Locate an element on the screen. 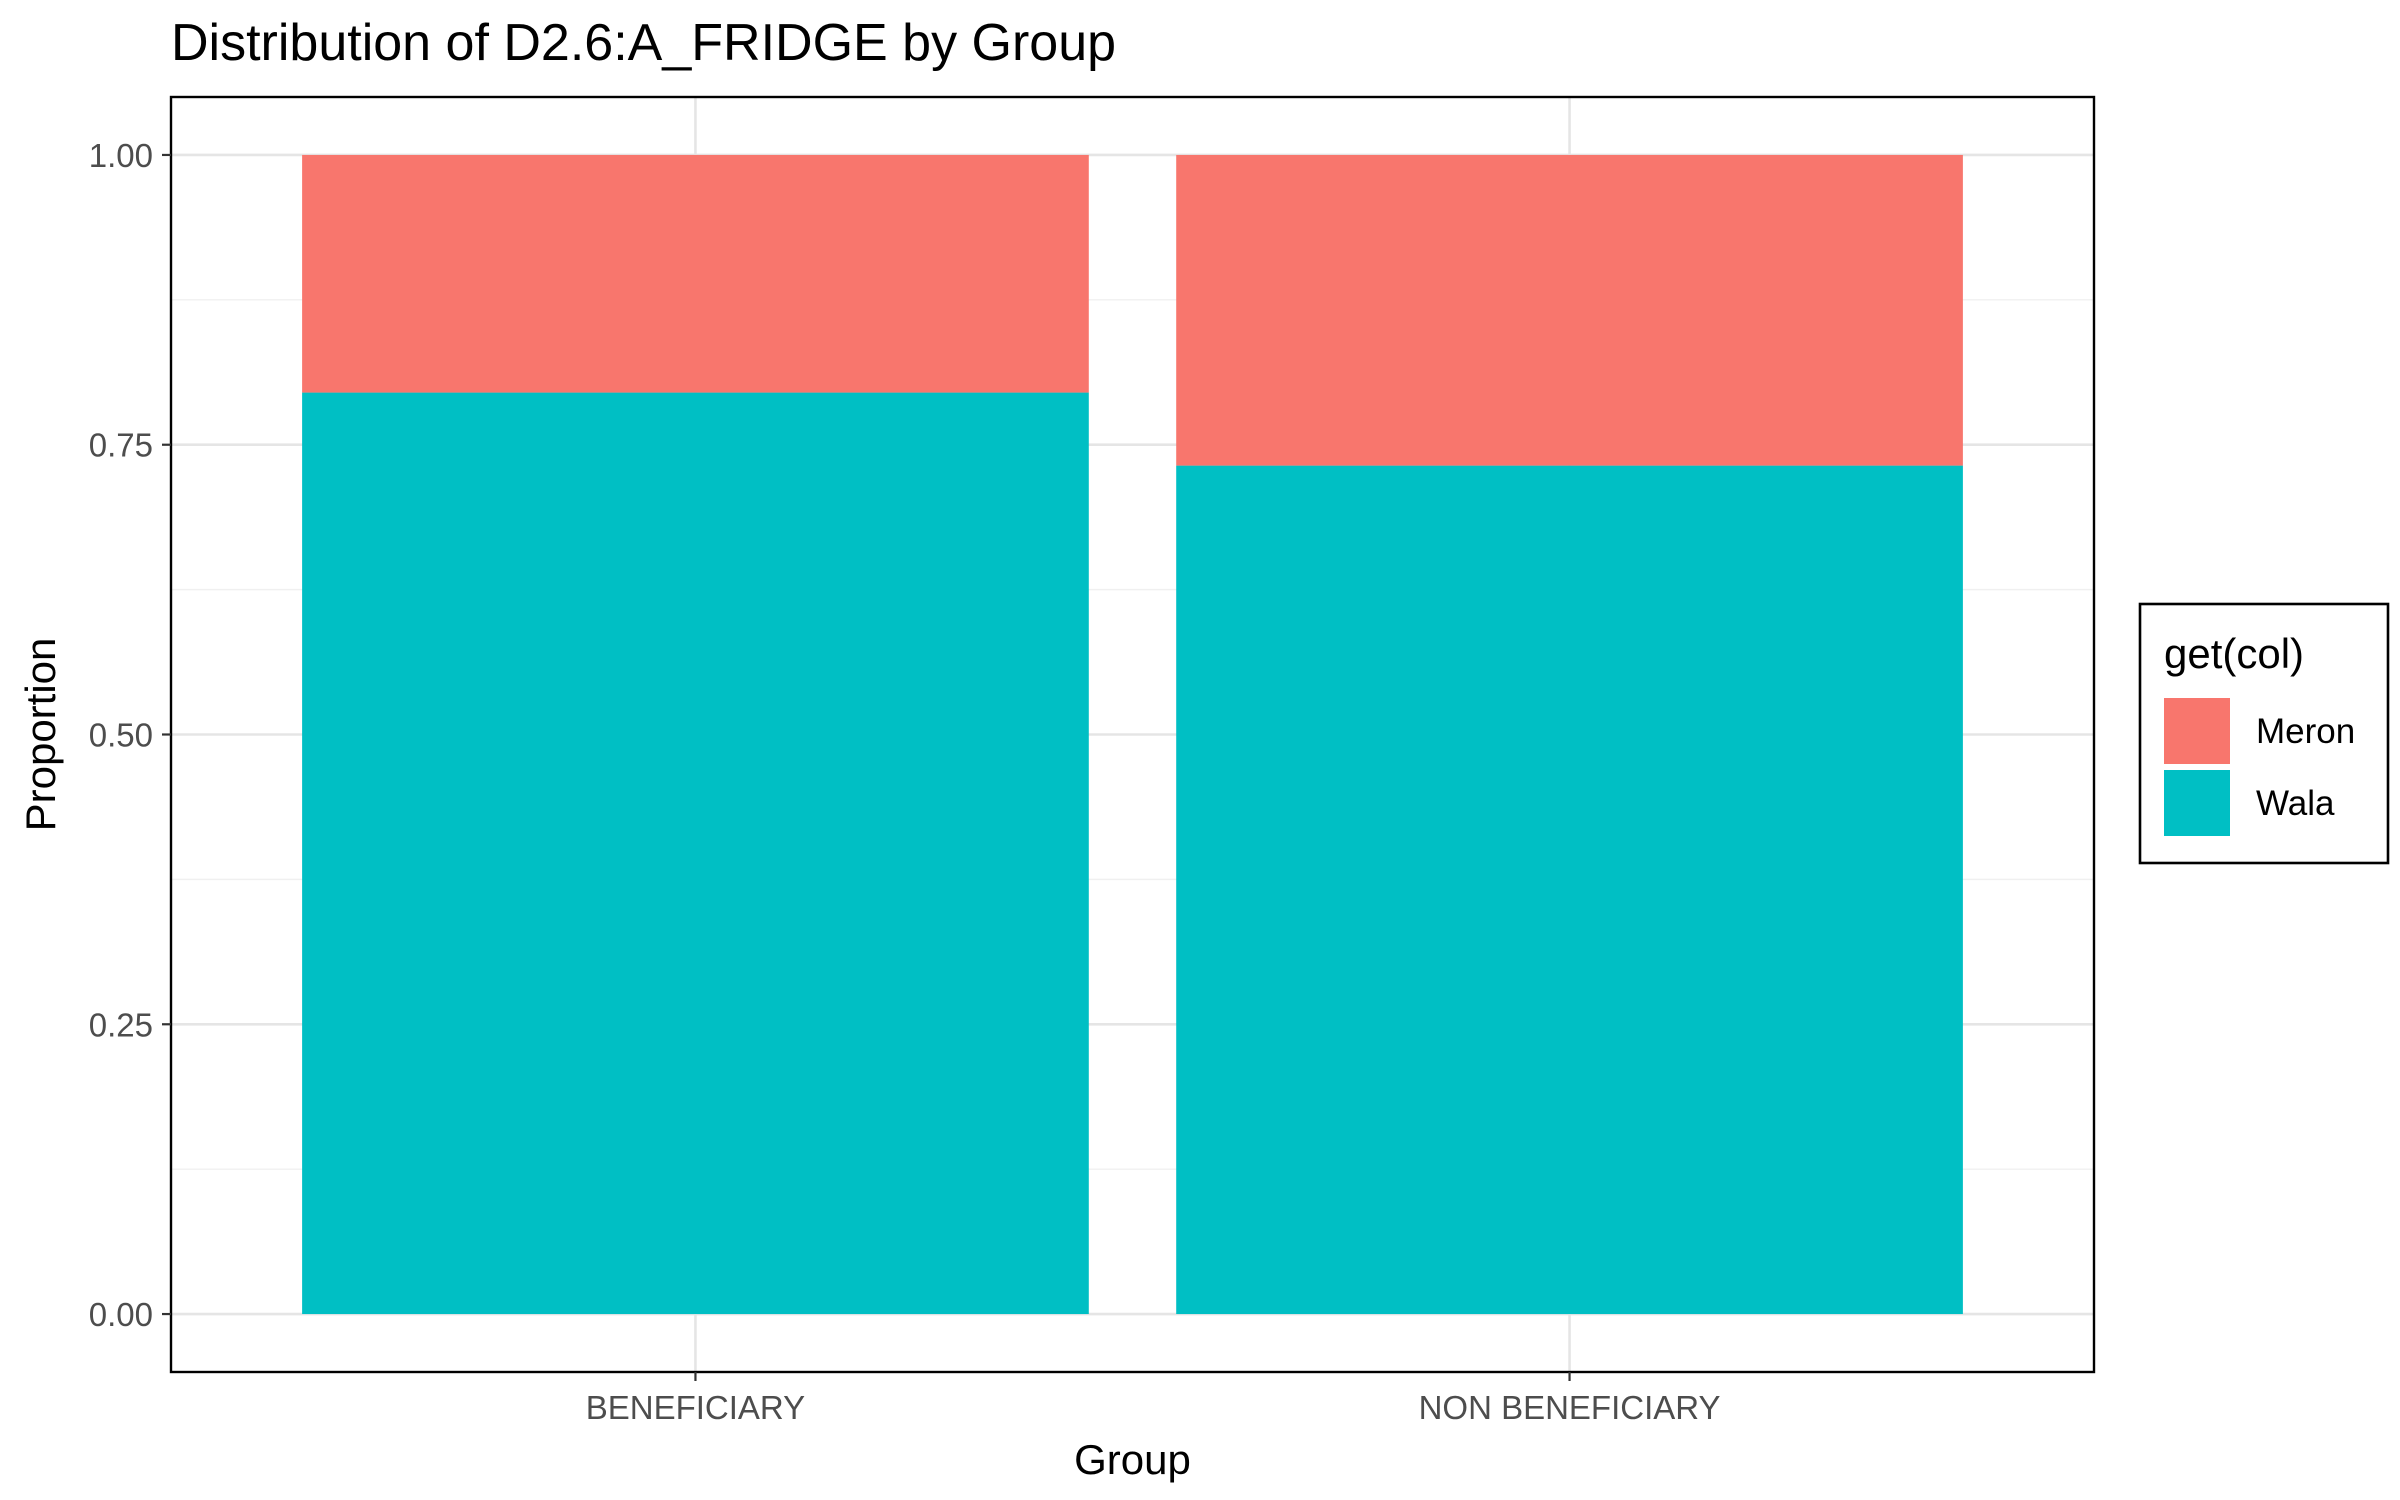  legend-title: get(col) is located at coordinates (2234, 653).